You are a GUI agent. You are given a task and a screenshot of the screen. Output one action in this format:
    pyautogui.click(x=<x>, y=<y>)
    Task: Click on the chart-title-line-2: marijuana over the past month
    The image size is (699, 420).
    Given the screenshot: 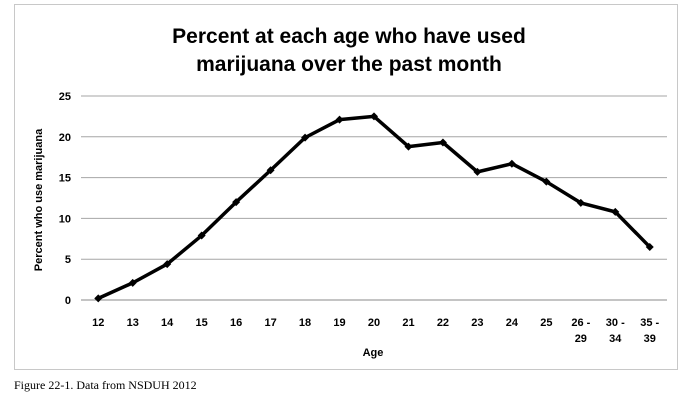 What is the action you would take?
    pyautogui.click(x=349, y=64)
    